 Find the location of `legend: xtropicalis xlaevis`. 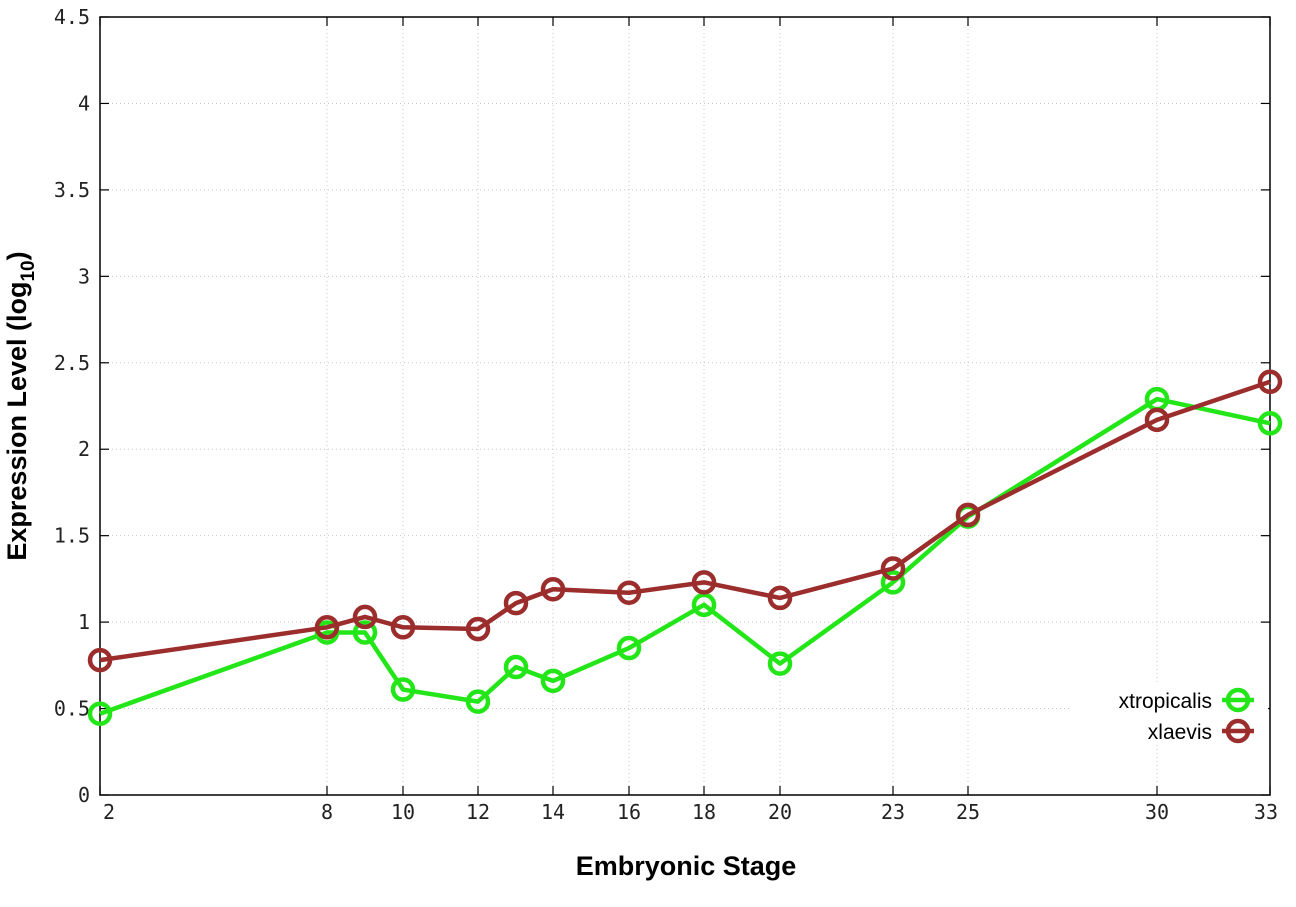

legend: xtropicalis xlaevis is located at coordinates (1170, 714).